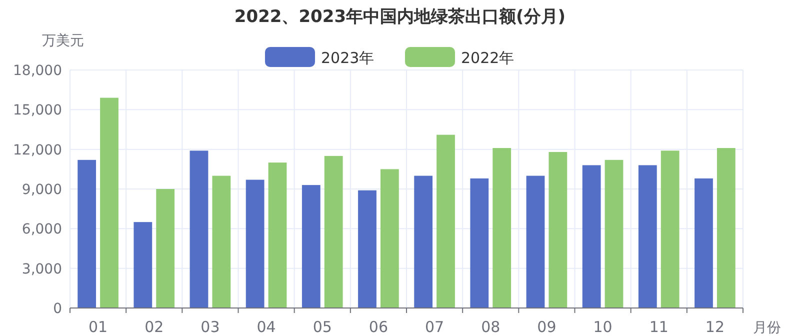 The width and height of the screenshot is (800, 336). Describe the element at coordinates (63, 41) in the screenshot. I see `y-axis-title: 万美元` at that location.